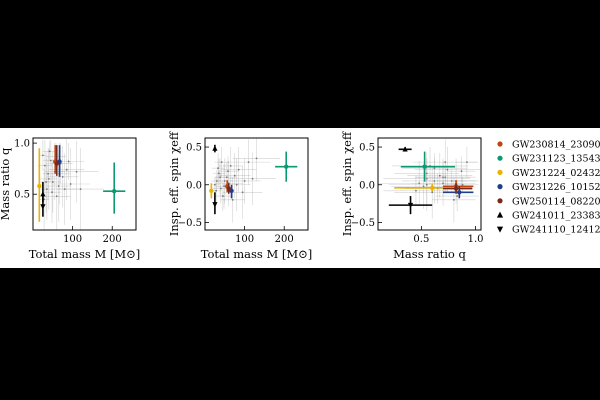 The height and width of the screenshot is (400, 600). I want to click on y-axis-label: Insp. eff. spin χeff, so click(174, 183).